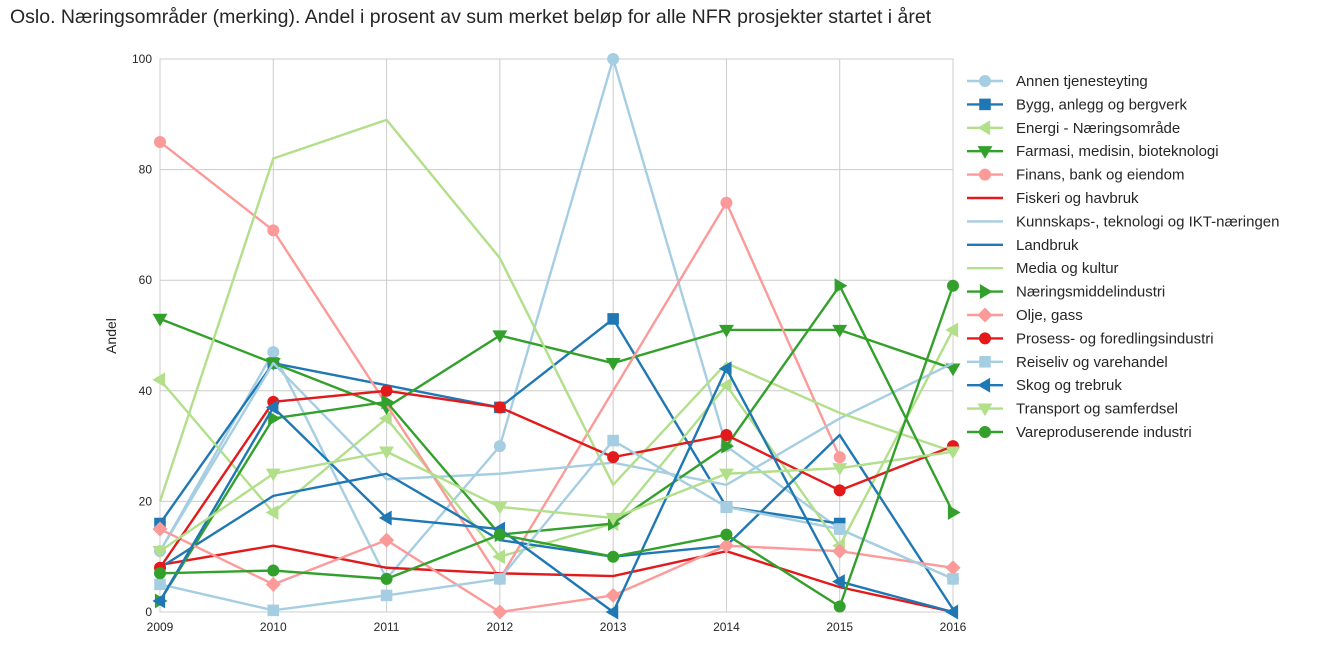 Image resolution: width=1324 pixels, height=646 pixels. What do you see at coordinates (953, 627) in the screenshot?
I see `x-tick-label: 2016` at bounding box center [953, 627].